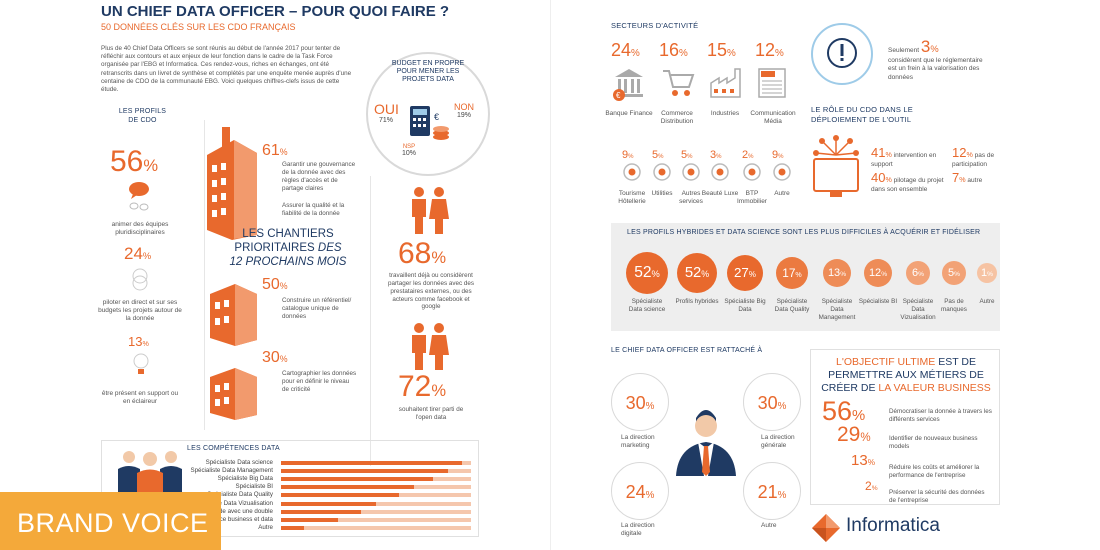  I want to click on bubble-value: 52, so click(643, 272).